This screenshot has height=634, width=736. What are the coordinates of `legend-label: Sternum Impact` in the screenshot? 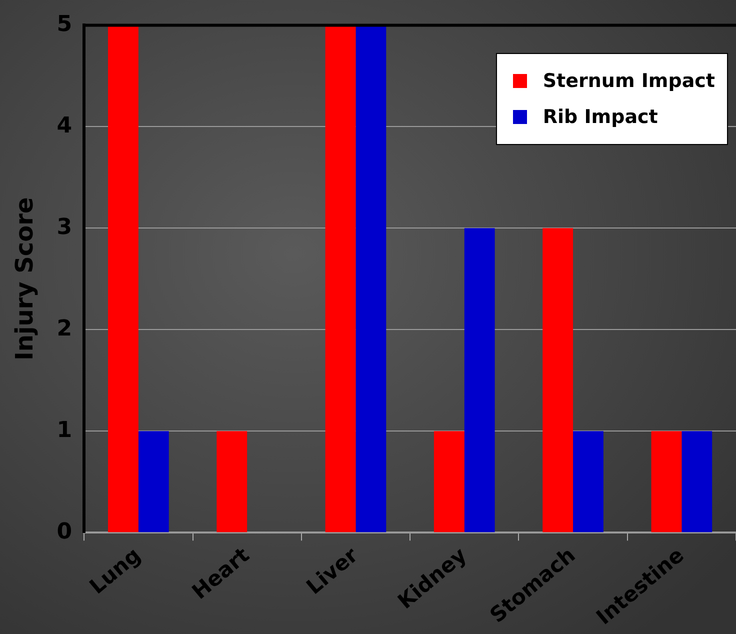 It's located at (628, 81).